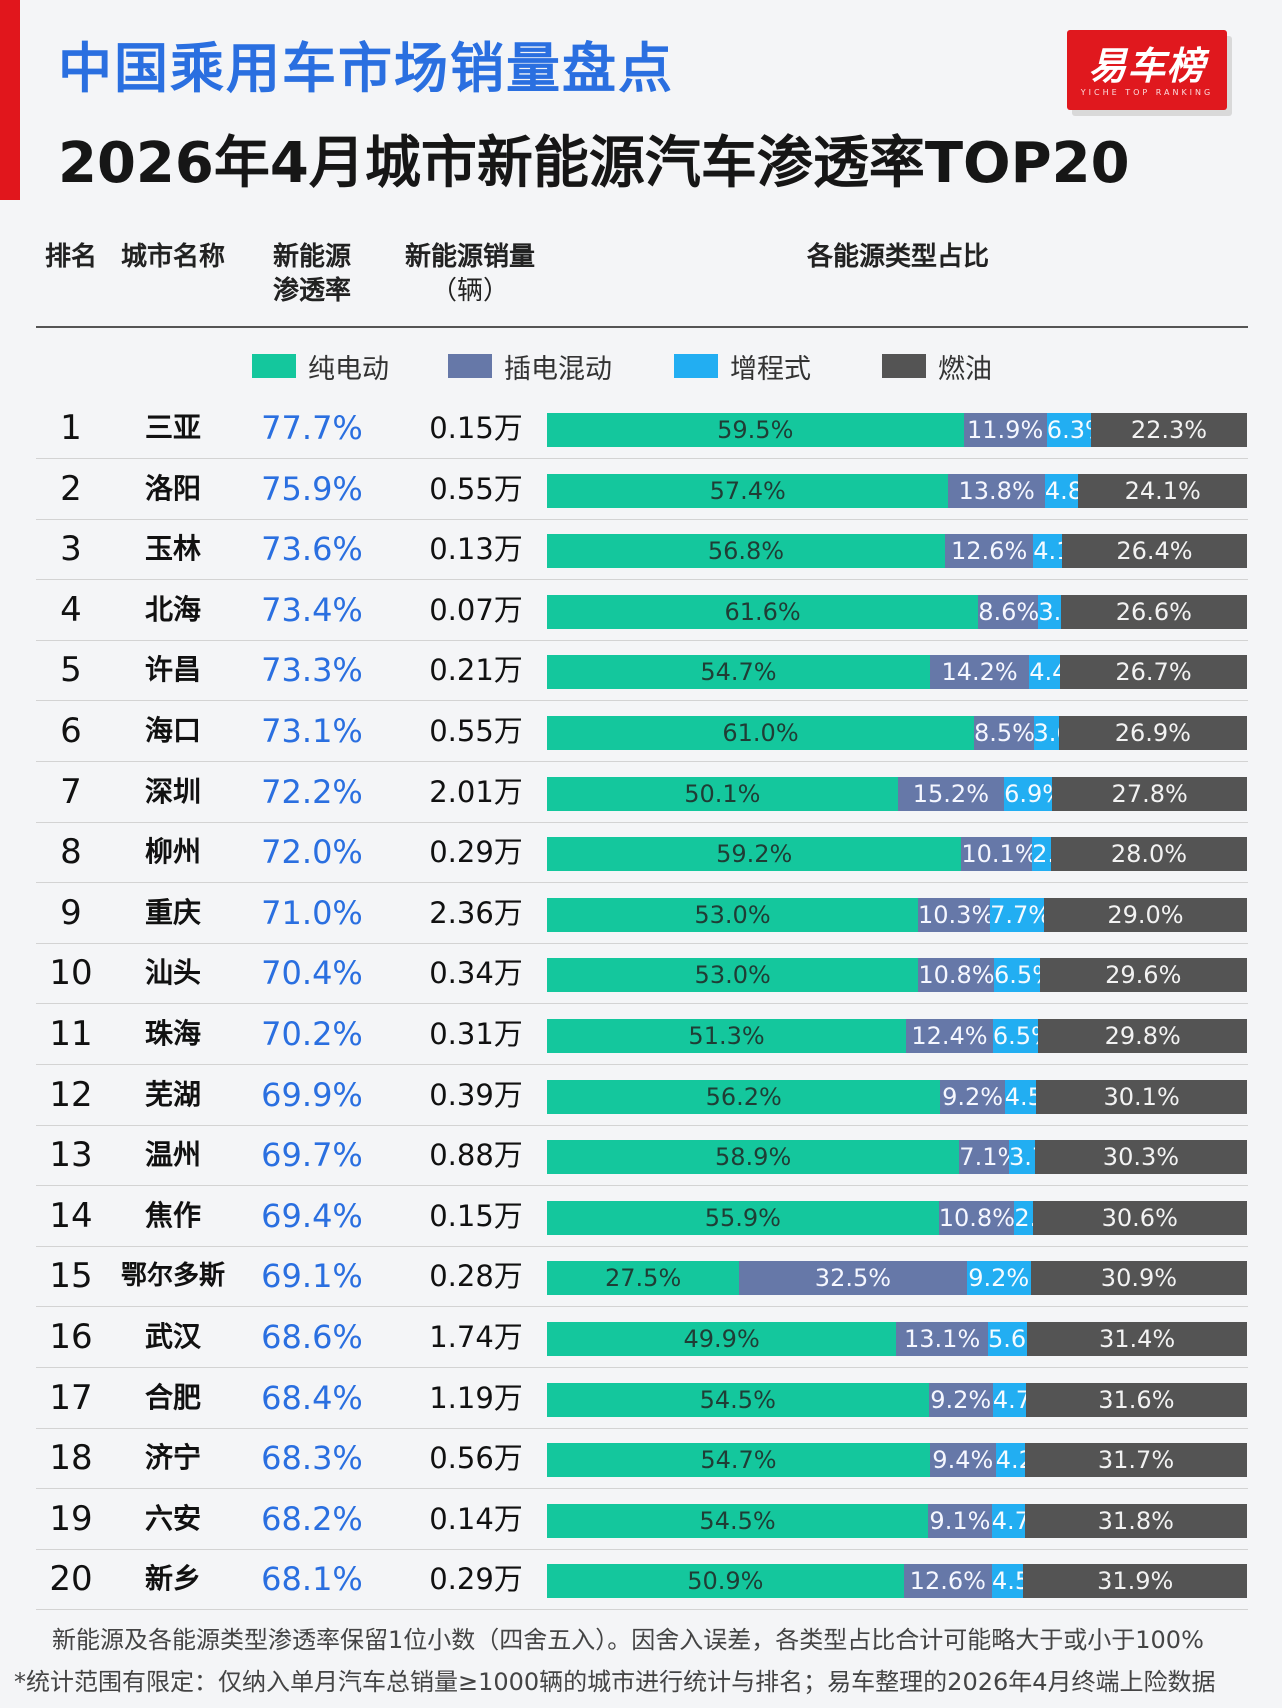 The height and width of the screenshot is (1708, 1282). Describe the element at coordinates (1026, 1460) in the screenshot. I see `erev-segment: 4.2%` at that location.